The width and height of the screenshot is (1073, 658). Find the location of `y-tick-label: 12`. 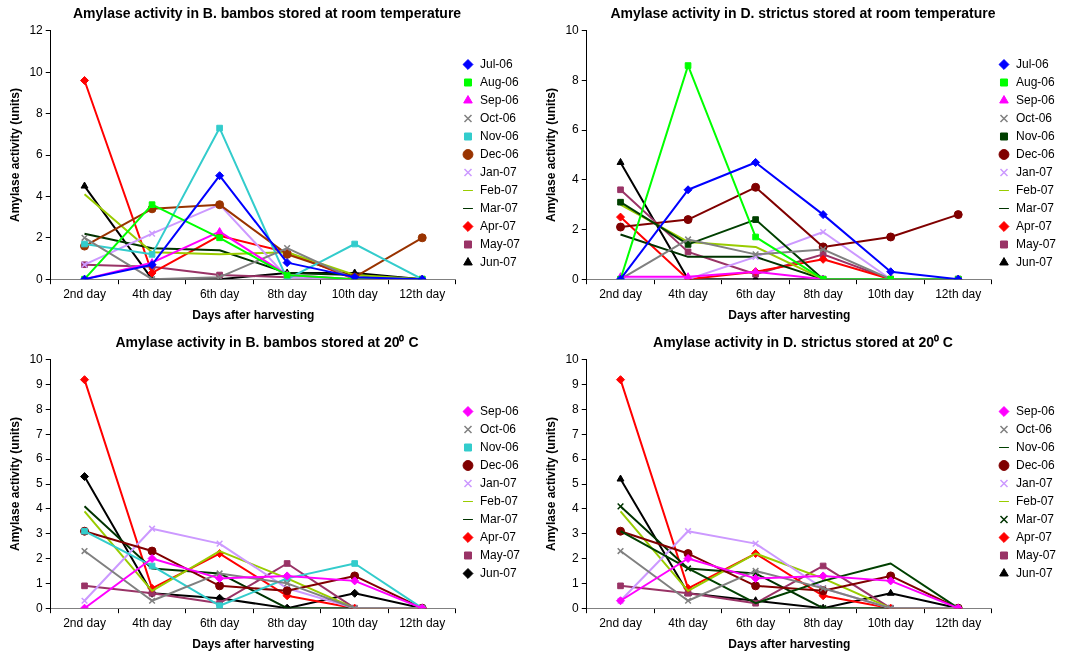

y-tick-label: 12 is located at coordinates (36, 30).